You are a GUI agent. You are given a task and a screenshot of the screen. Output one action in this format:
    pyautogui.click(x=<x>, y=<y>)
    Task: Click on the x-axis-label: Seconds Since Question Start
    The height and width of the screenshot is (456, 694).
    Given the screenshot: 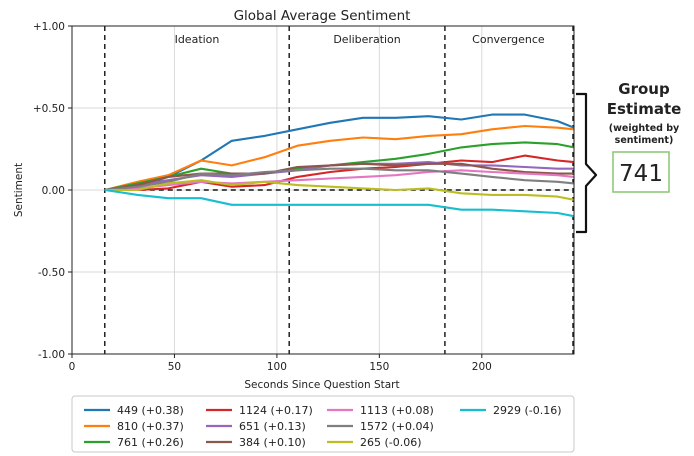 What is the action you would take?
    pyautogui.click(x=321, y=385)
    